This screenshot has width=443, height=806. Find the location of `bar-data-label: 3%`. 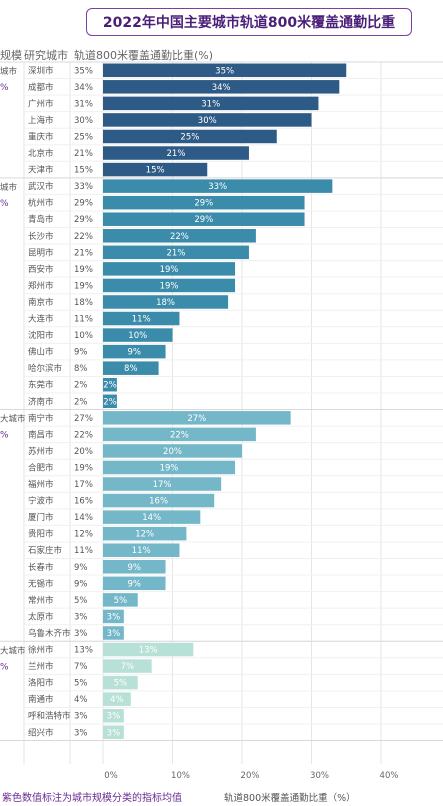

bar-data-label: 3% is located at coordinates (114, 717).